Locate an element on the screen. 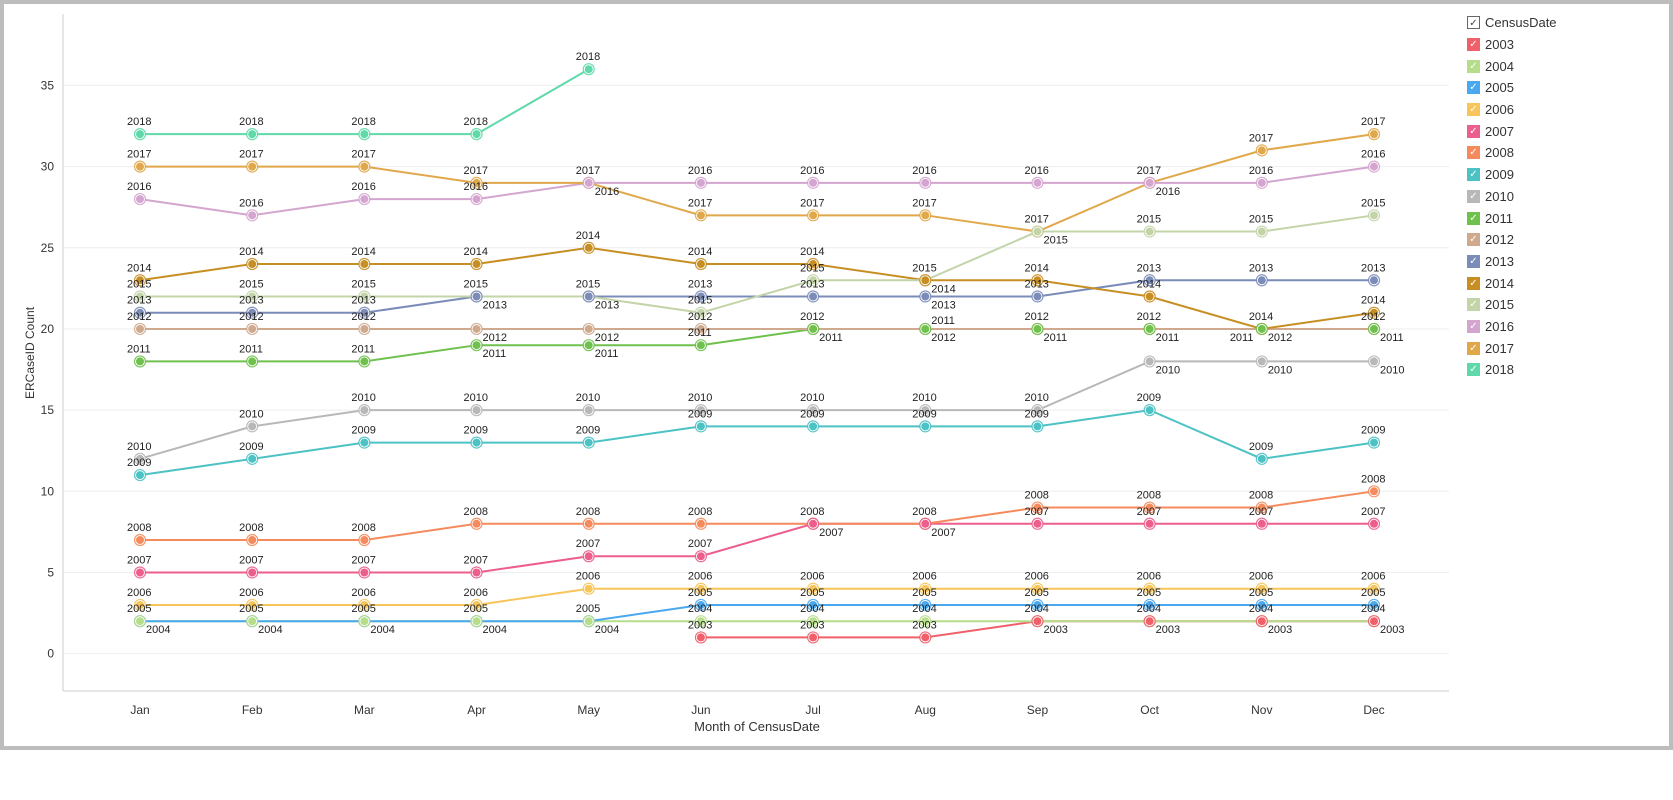 The image size is (1673, 800). legend-item-2006: ✓ 2006 is located at coordinates (1512, 110).